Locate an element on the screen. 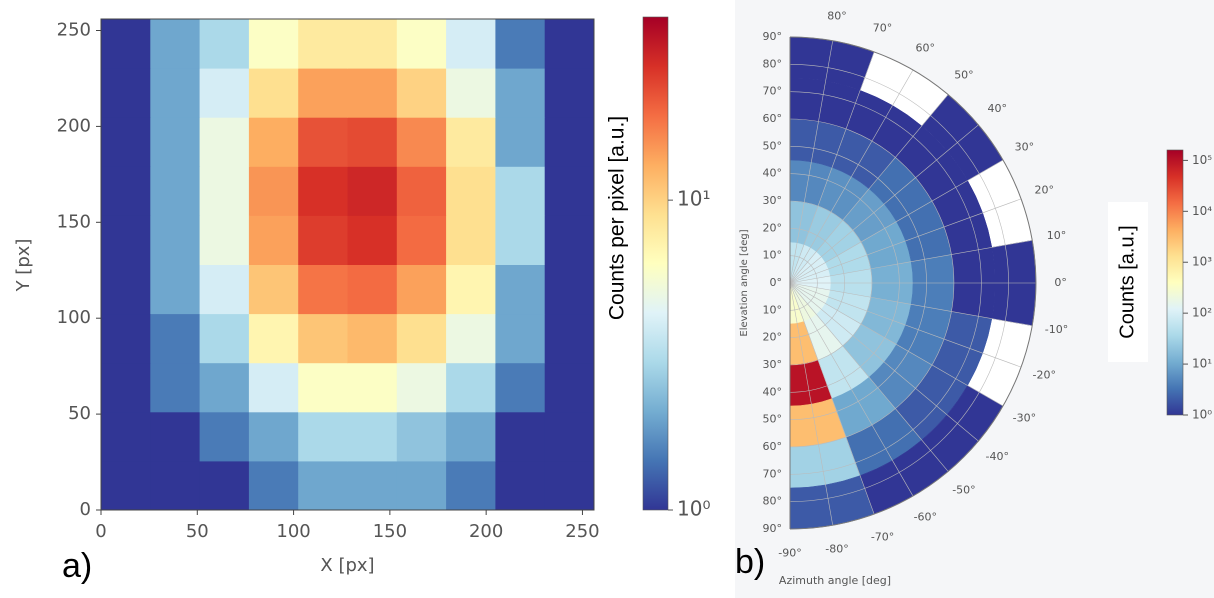 The width and height of the screenshot is (1214, 598). colorbar-label: Counts [a.u.] is located at coordinates (1127, 281).